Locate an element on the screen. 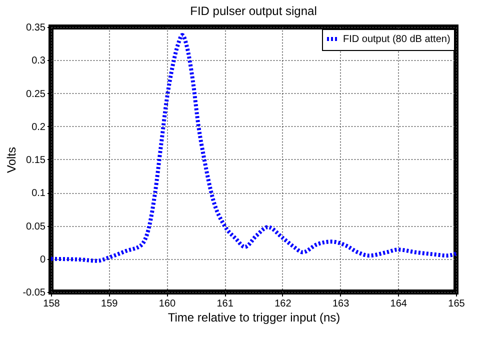  legend-label: FID output (80 dB atten) is located at coordinates (396, 39).